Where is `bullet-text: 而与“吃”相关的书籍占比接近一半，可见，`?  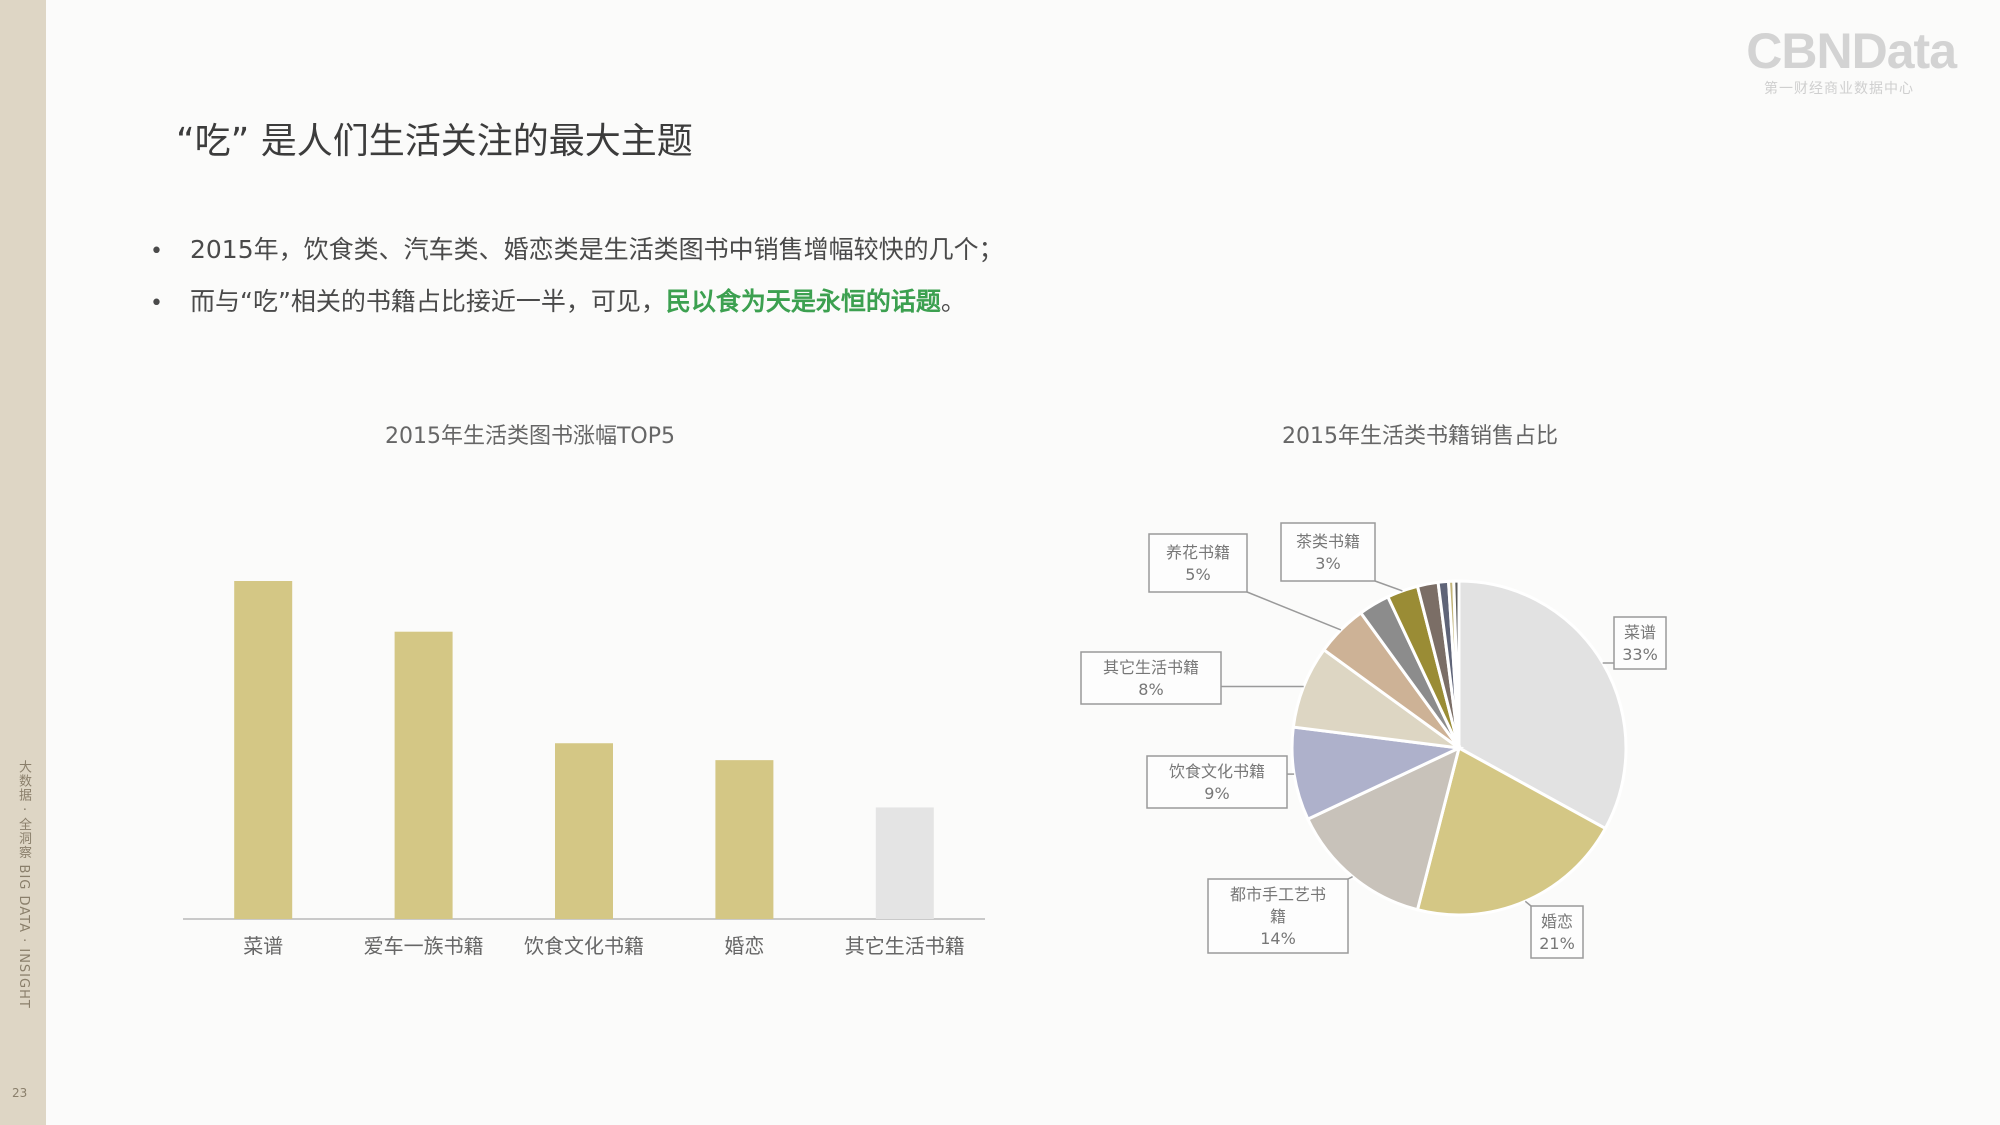 bullet-text: 而与“吃”相关的书籍占比接近一半，可见， is located at coordinates (428, 301).